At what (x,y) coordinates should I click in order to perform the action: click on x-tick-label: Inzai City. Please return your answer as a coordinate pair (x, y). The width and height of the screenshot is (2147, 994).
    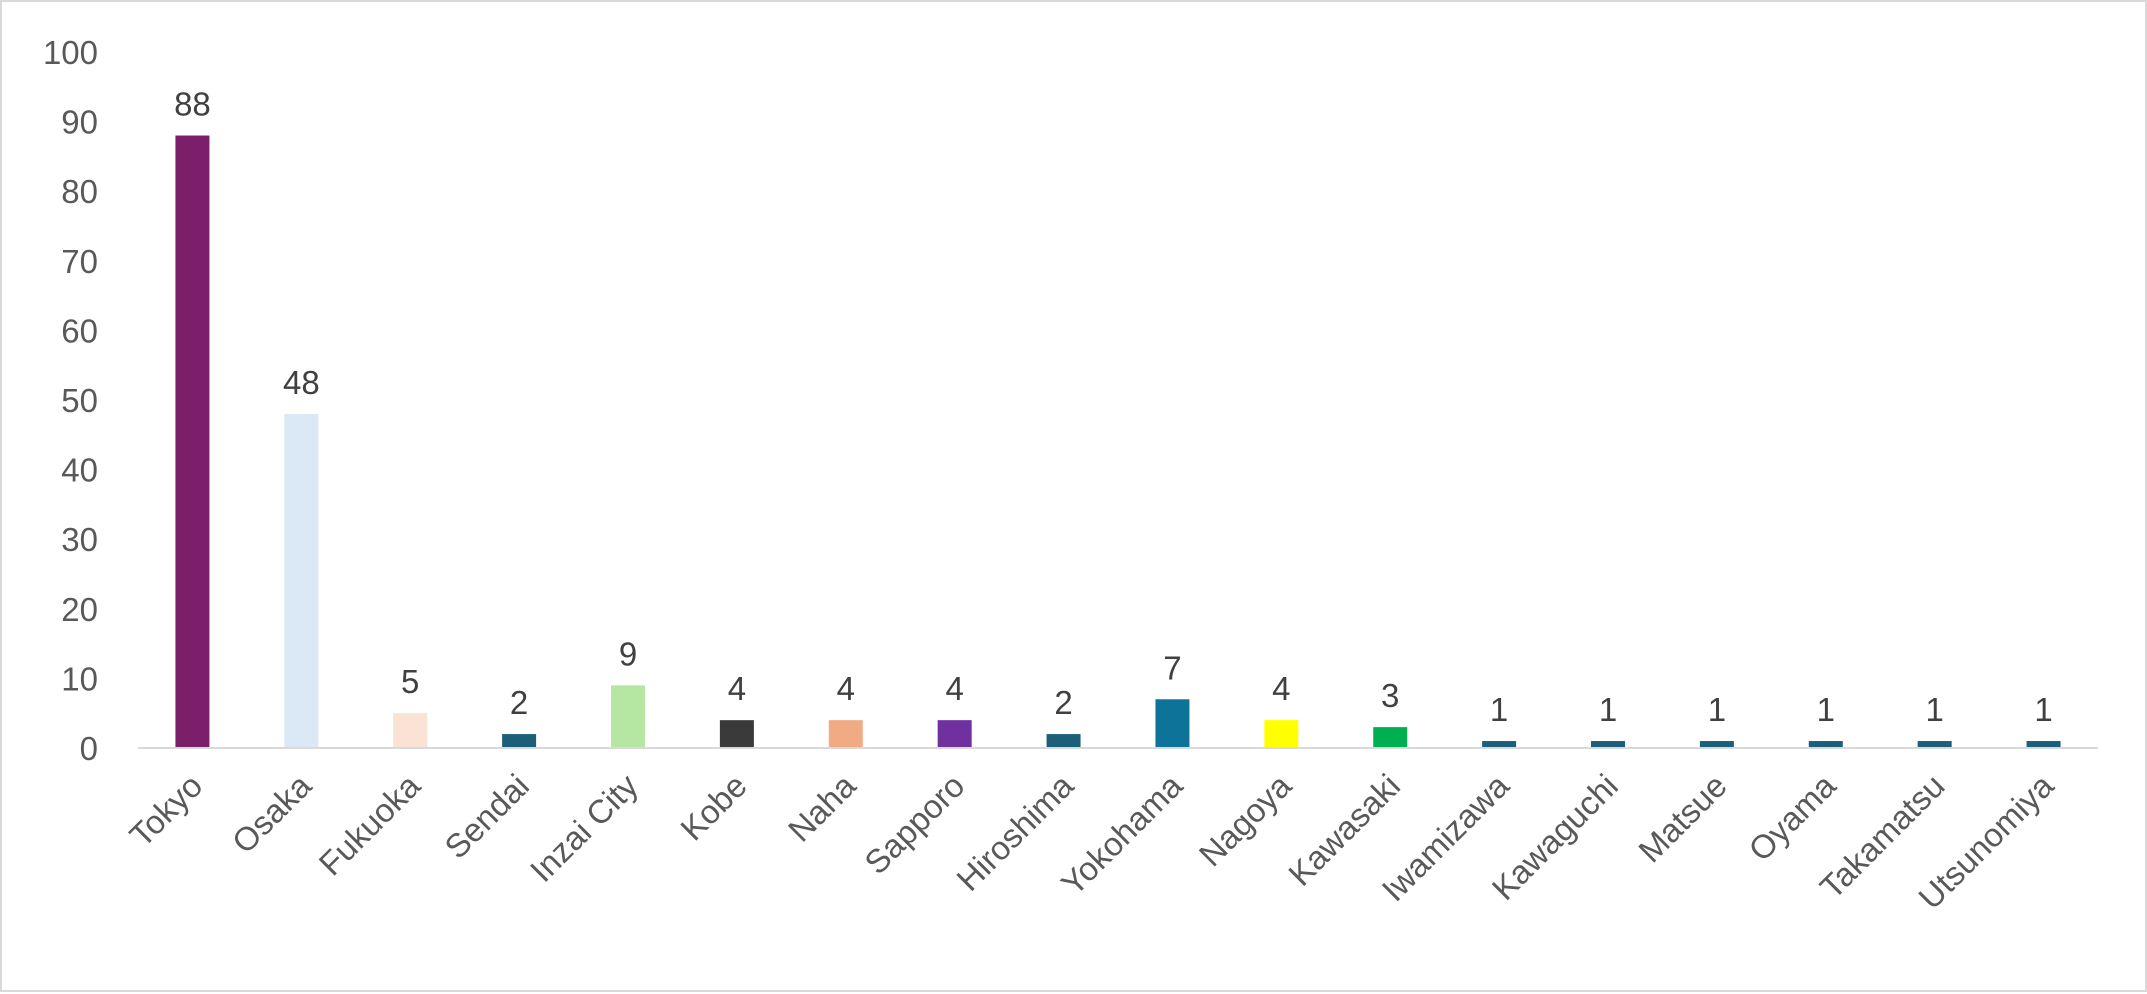
    Looking at the image, I should click on (584, 827).